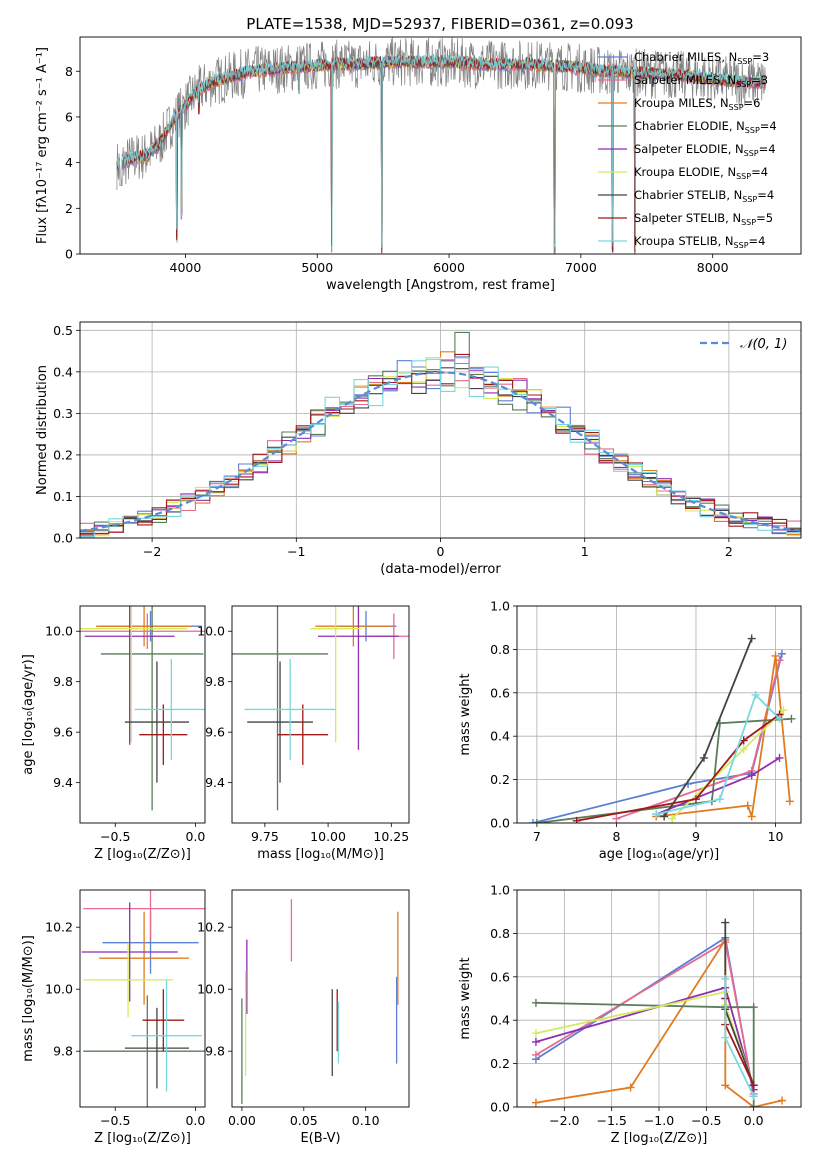  I want to click on y-tick-label: 0.3, so click(63, 413).